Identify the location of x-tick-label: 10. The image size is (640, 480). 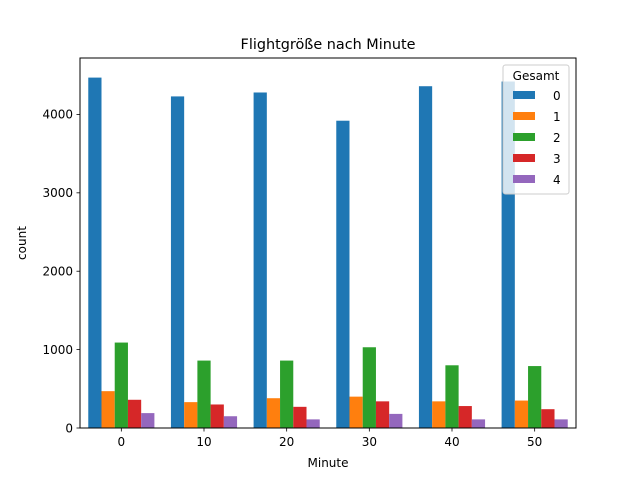
(203, 442).